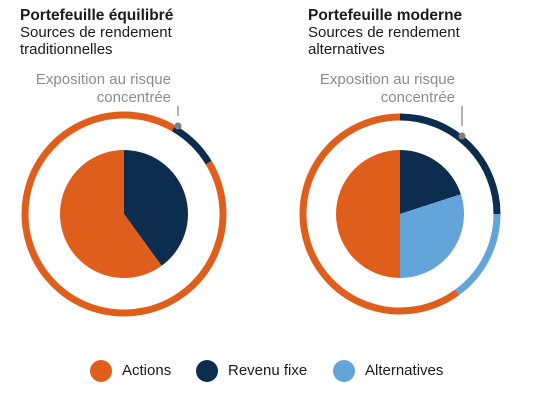  I want to click on right-risk-ring-revenu-fixe, so click(450, 164).